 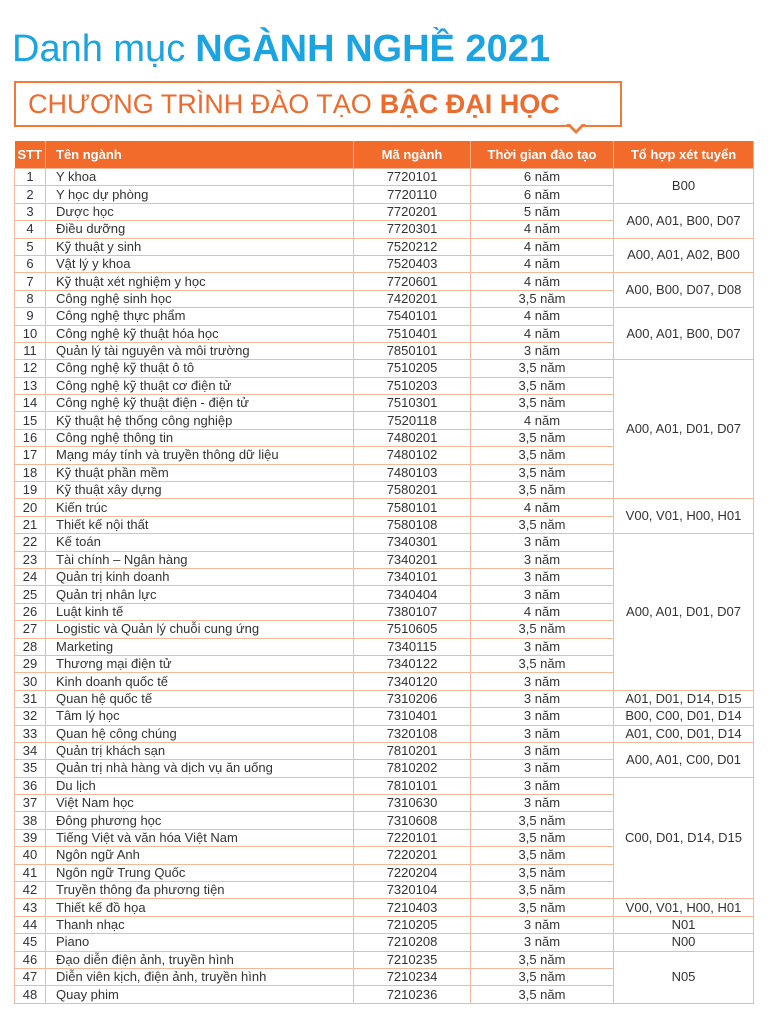 What do you see at coordinates (30, 925) in the screenshot?
I see `stt-cell: 44` at bounding box center [30, 925].